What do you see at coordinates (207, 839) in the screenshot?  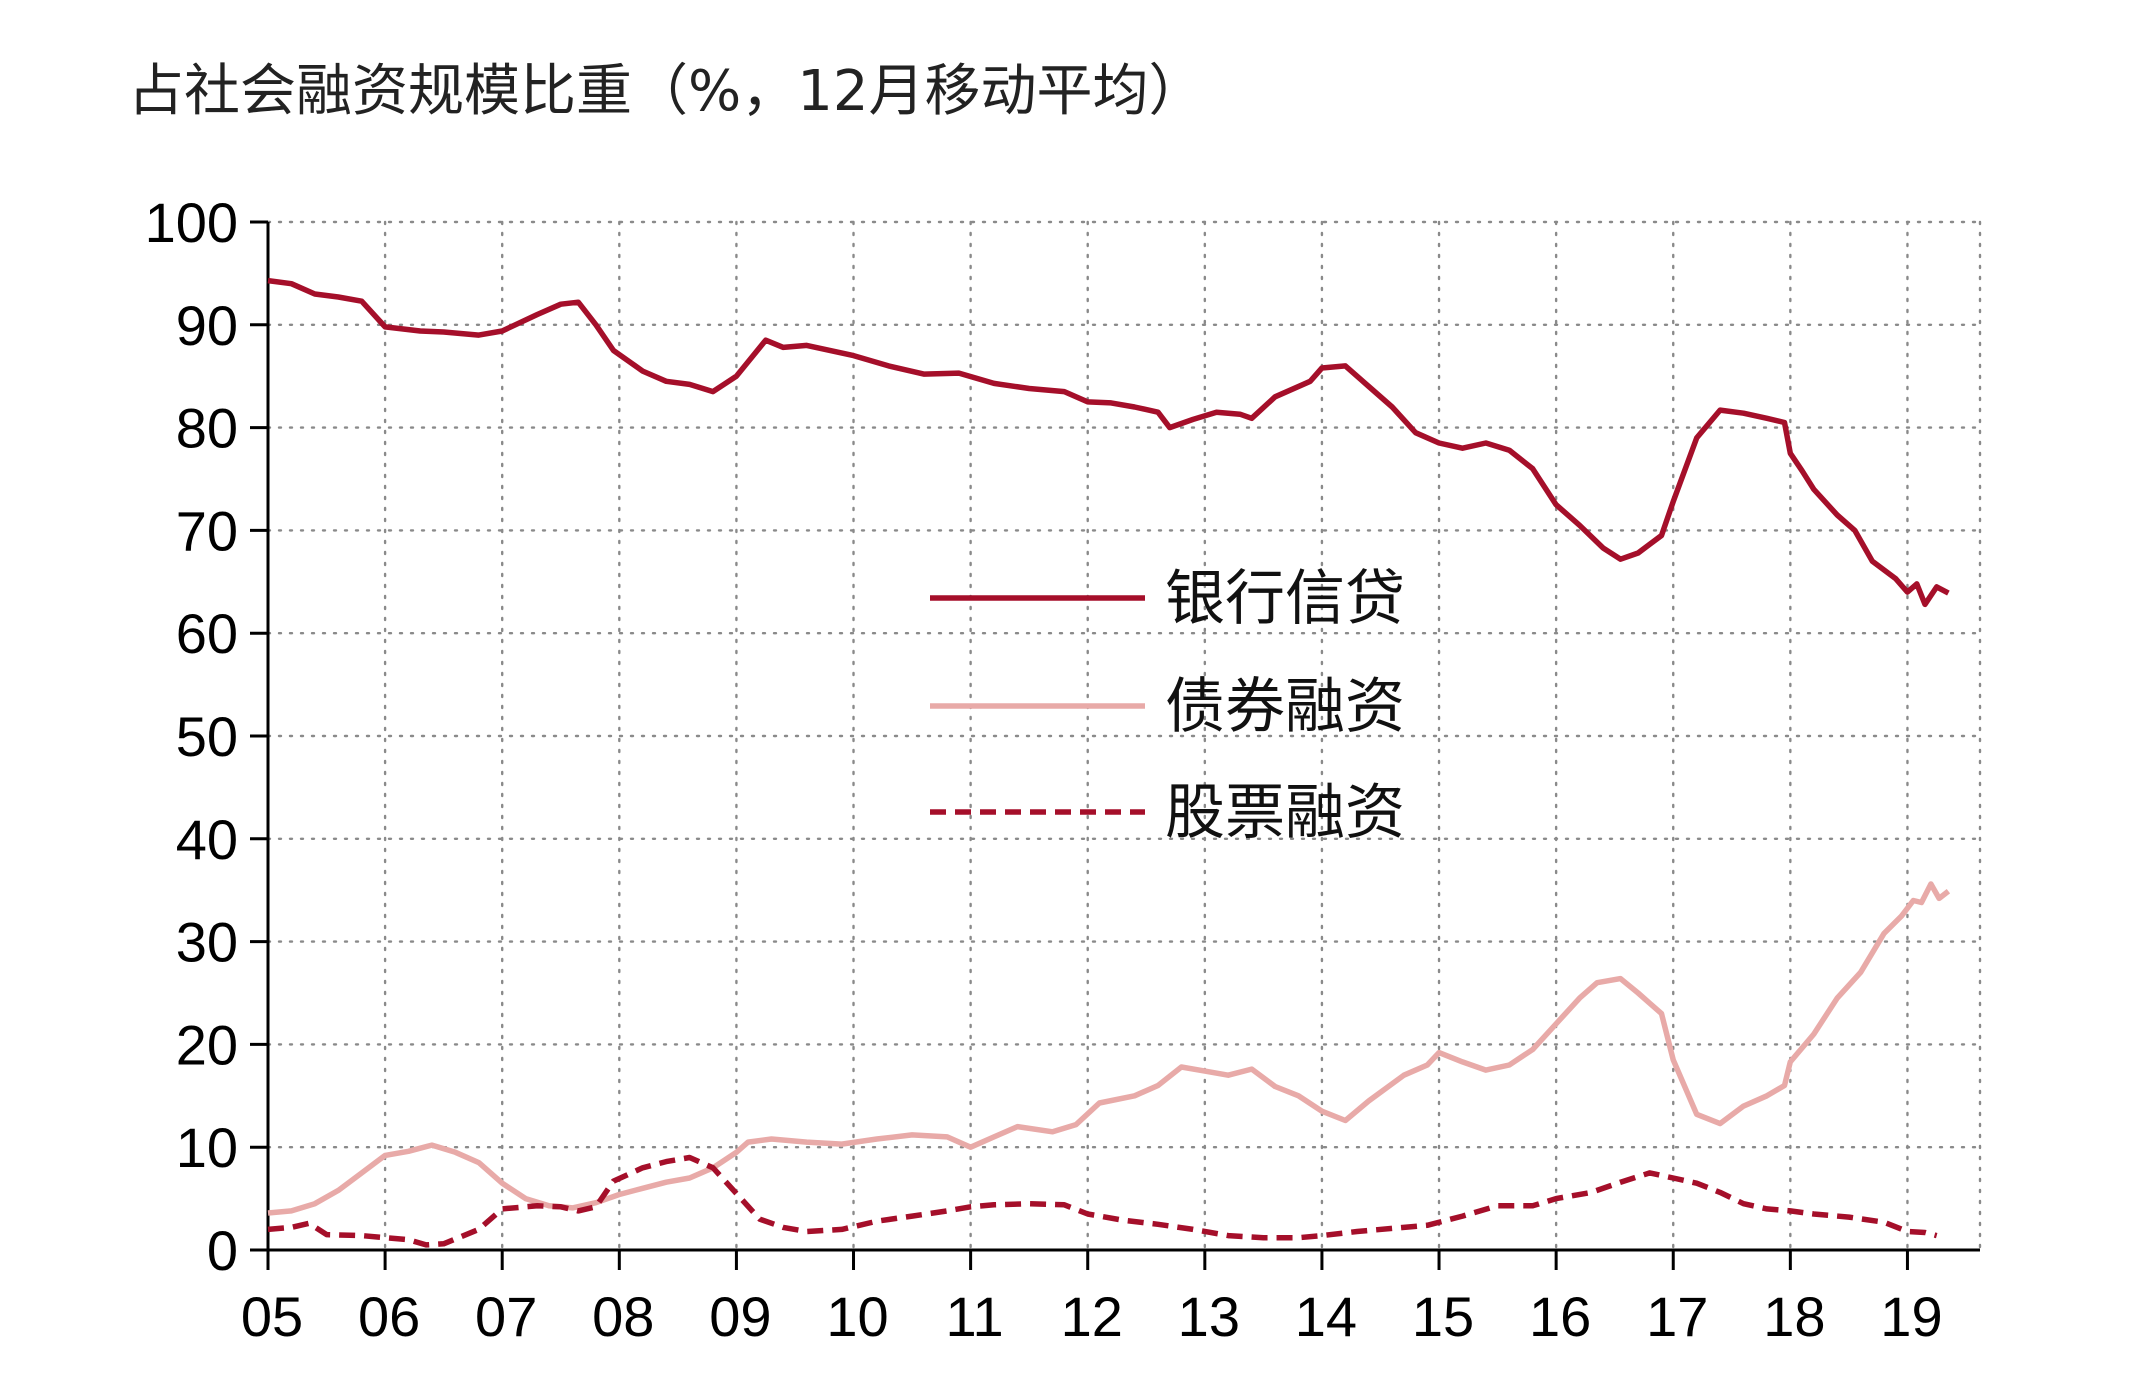 I see `y-tick-label: 40` at bounding box center [207, 839].